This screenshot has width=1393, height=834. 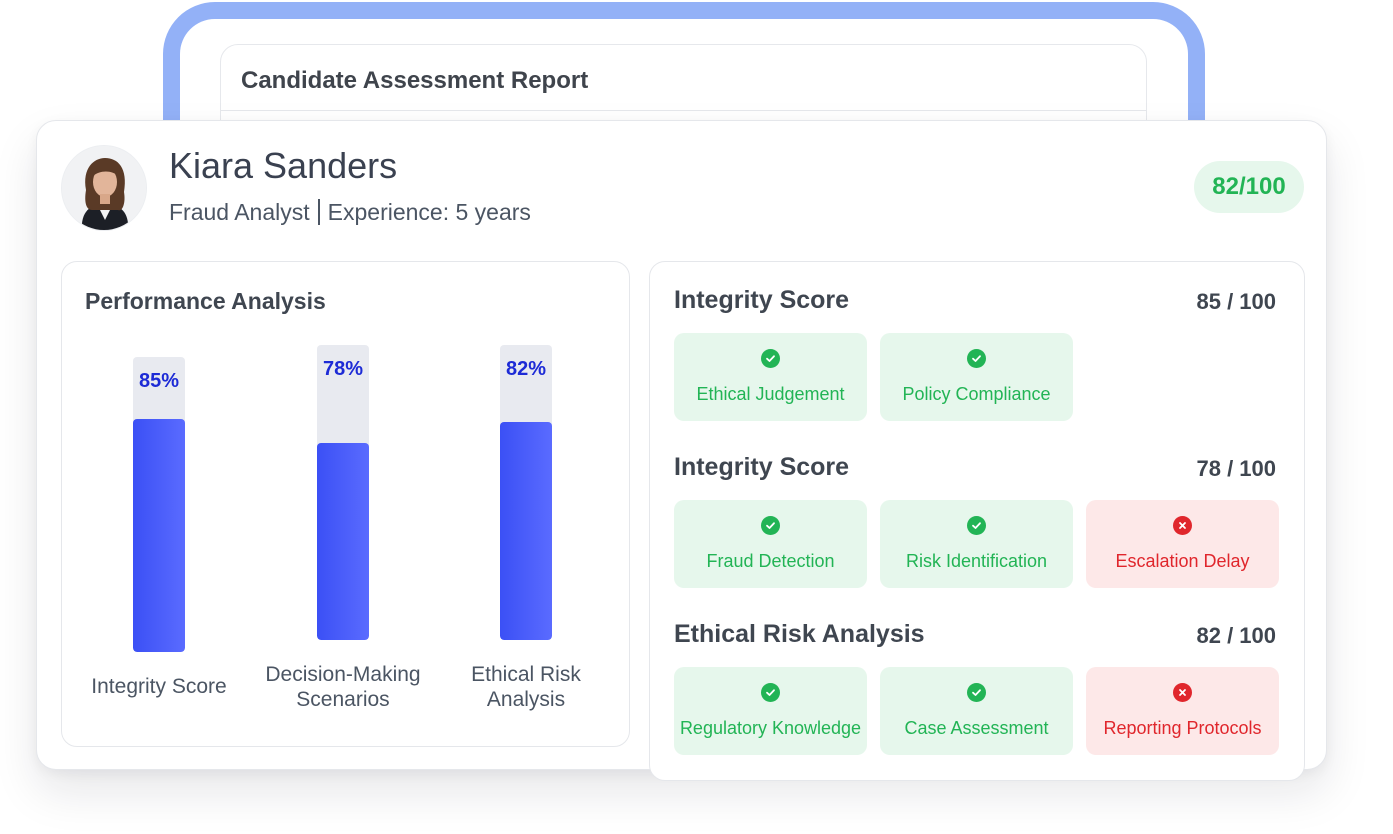 What do you see at coordinates (1249, 187) in the screenshot?
I see `overall-score-badge: 82/100` at bounding box center [1249, 187].